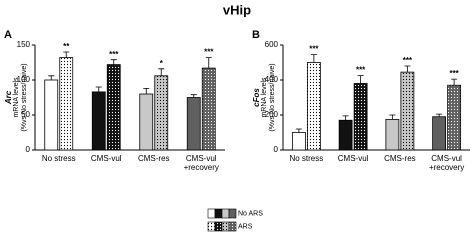 This screenshot has width=474, height=240. What do you see at coordinates (66, 46) in the screenshot?
I see `significance: **` at bounding box center [66, 46].